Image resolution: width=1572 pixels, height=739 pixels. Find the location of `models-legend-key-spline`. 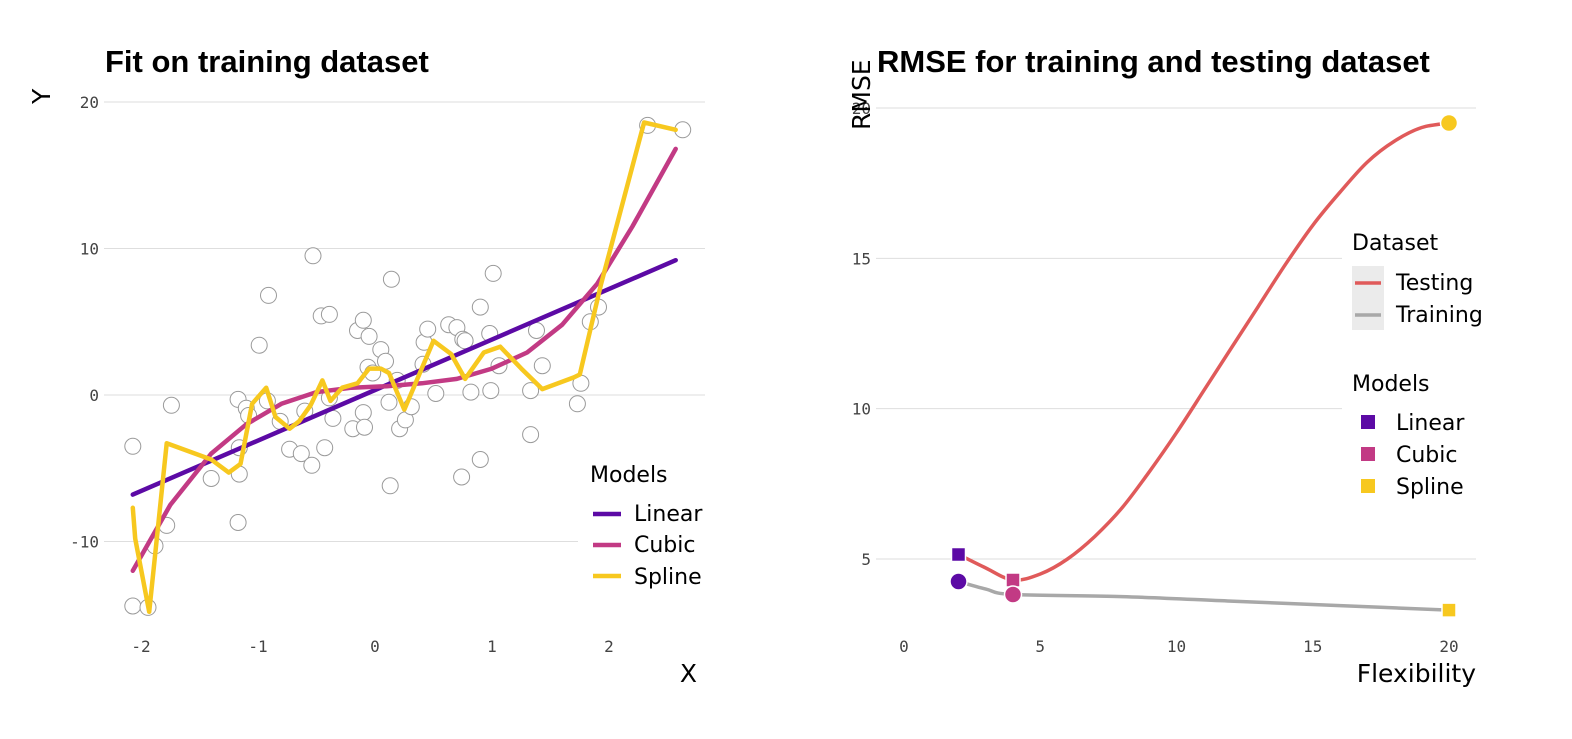

models-legend-key-spline is located at coordinates (1368, 486).